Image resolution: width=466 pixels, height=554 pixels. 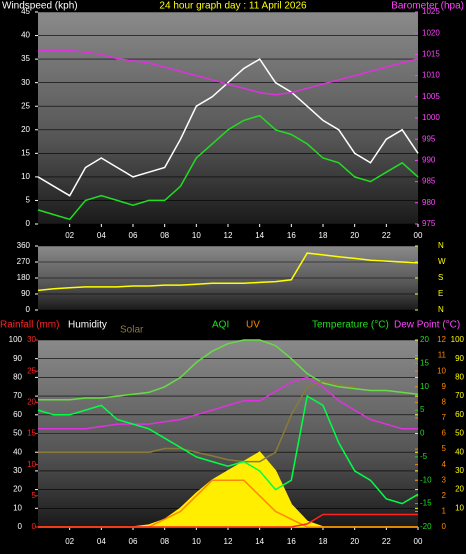 I want to click on chart-title: 24 hour graph day : 11 April 2026, so click(x=233, y=6).